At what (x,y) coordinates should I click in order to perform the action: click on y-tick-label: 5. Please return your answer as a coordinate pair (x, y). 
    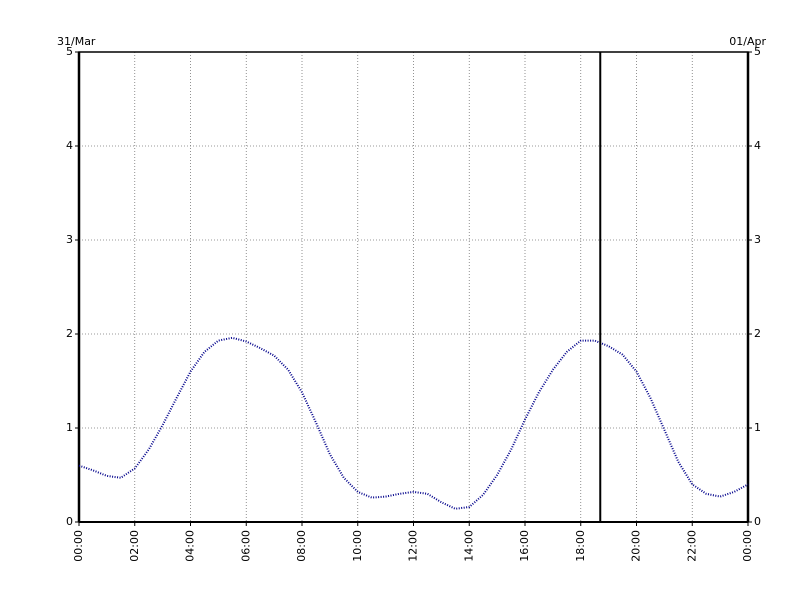
    Looking at the image, I should click on (69, 51).